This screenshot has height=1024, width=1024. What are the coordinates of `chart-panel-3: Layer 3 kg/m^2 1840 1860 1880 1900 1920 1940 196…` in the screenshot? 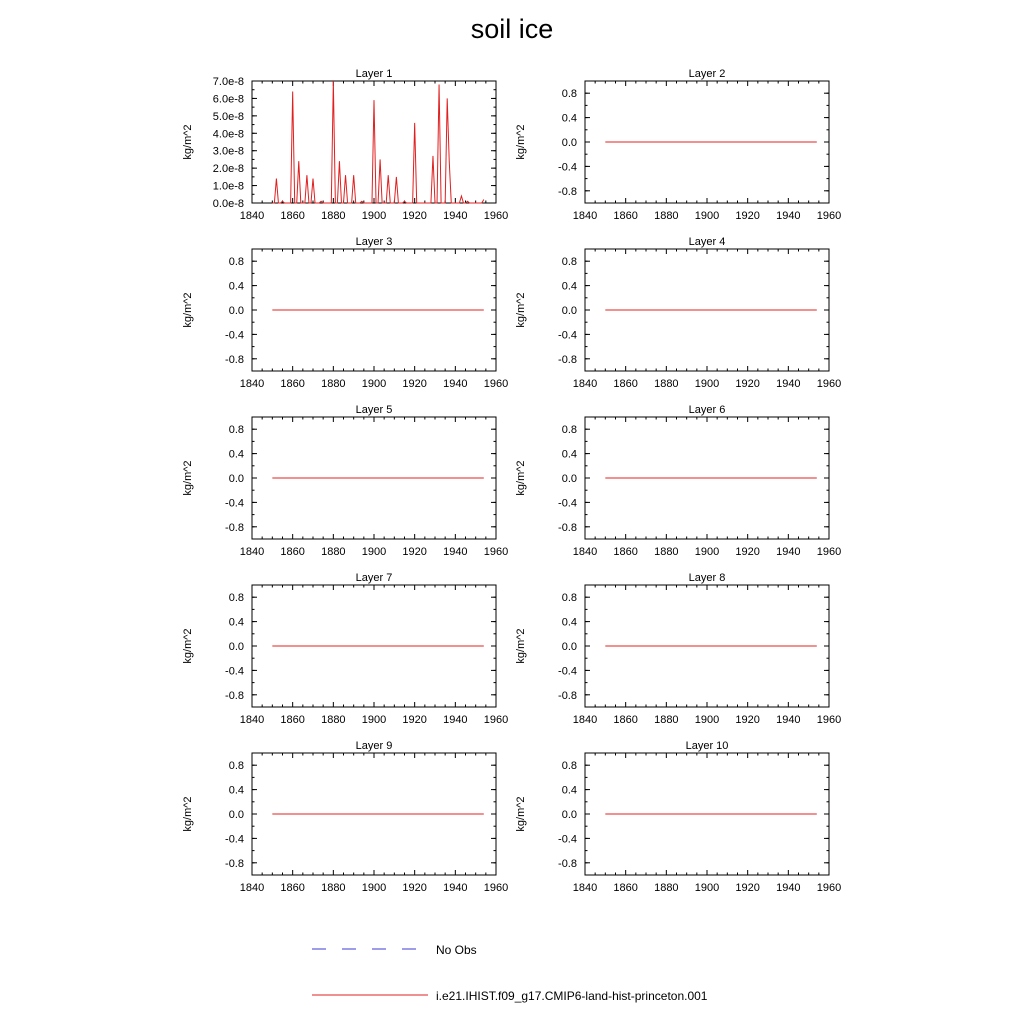 It's located at (345, 313).